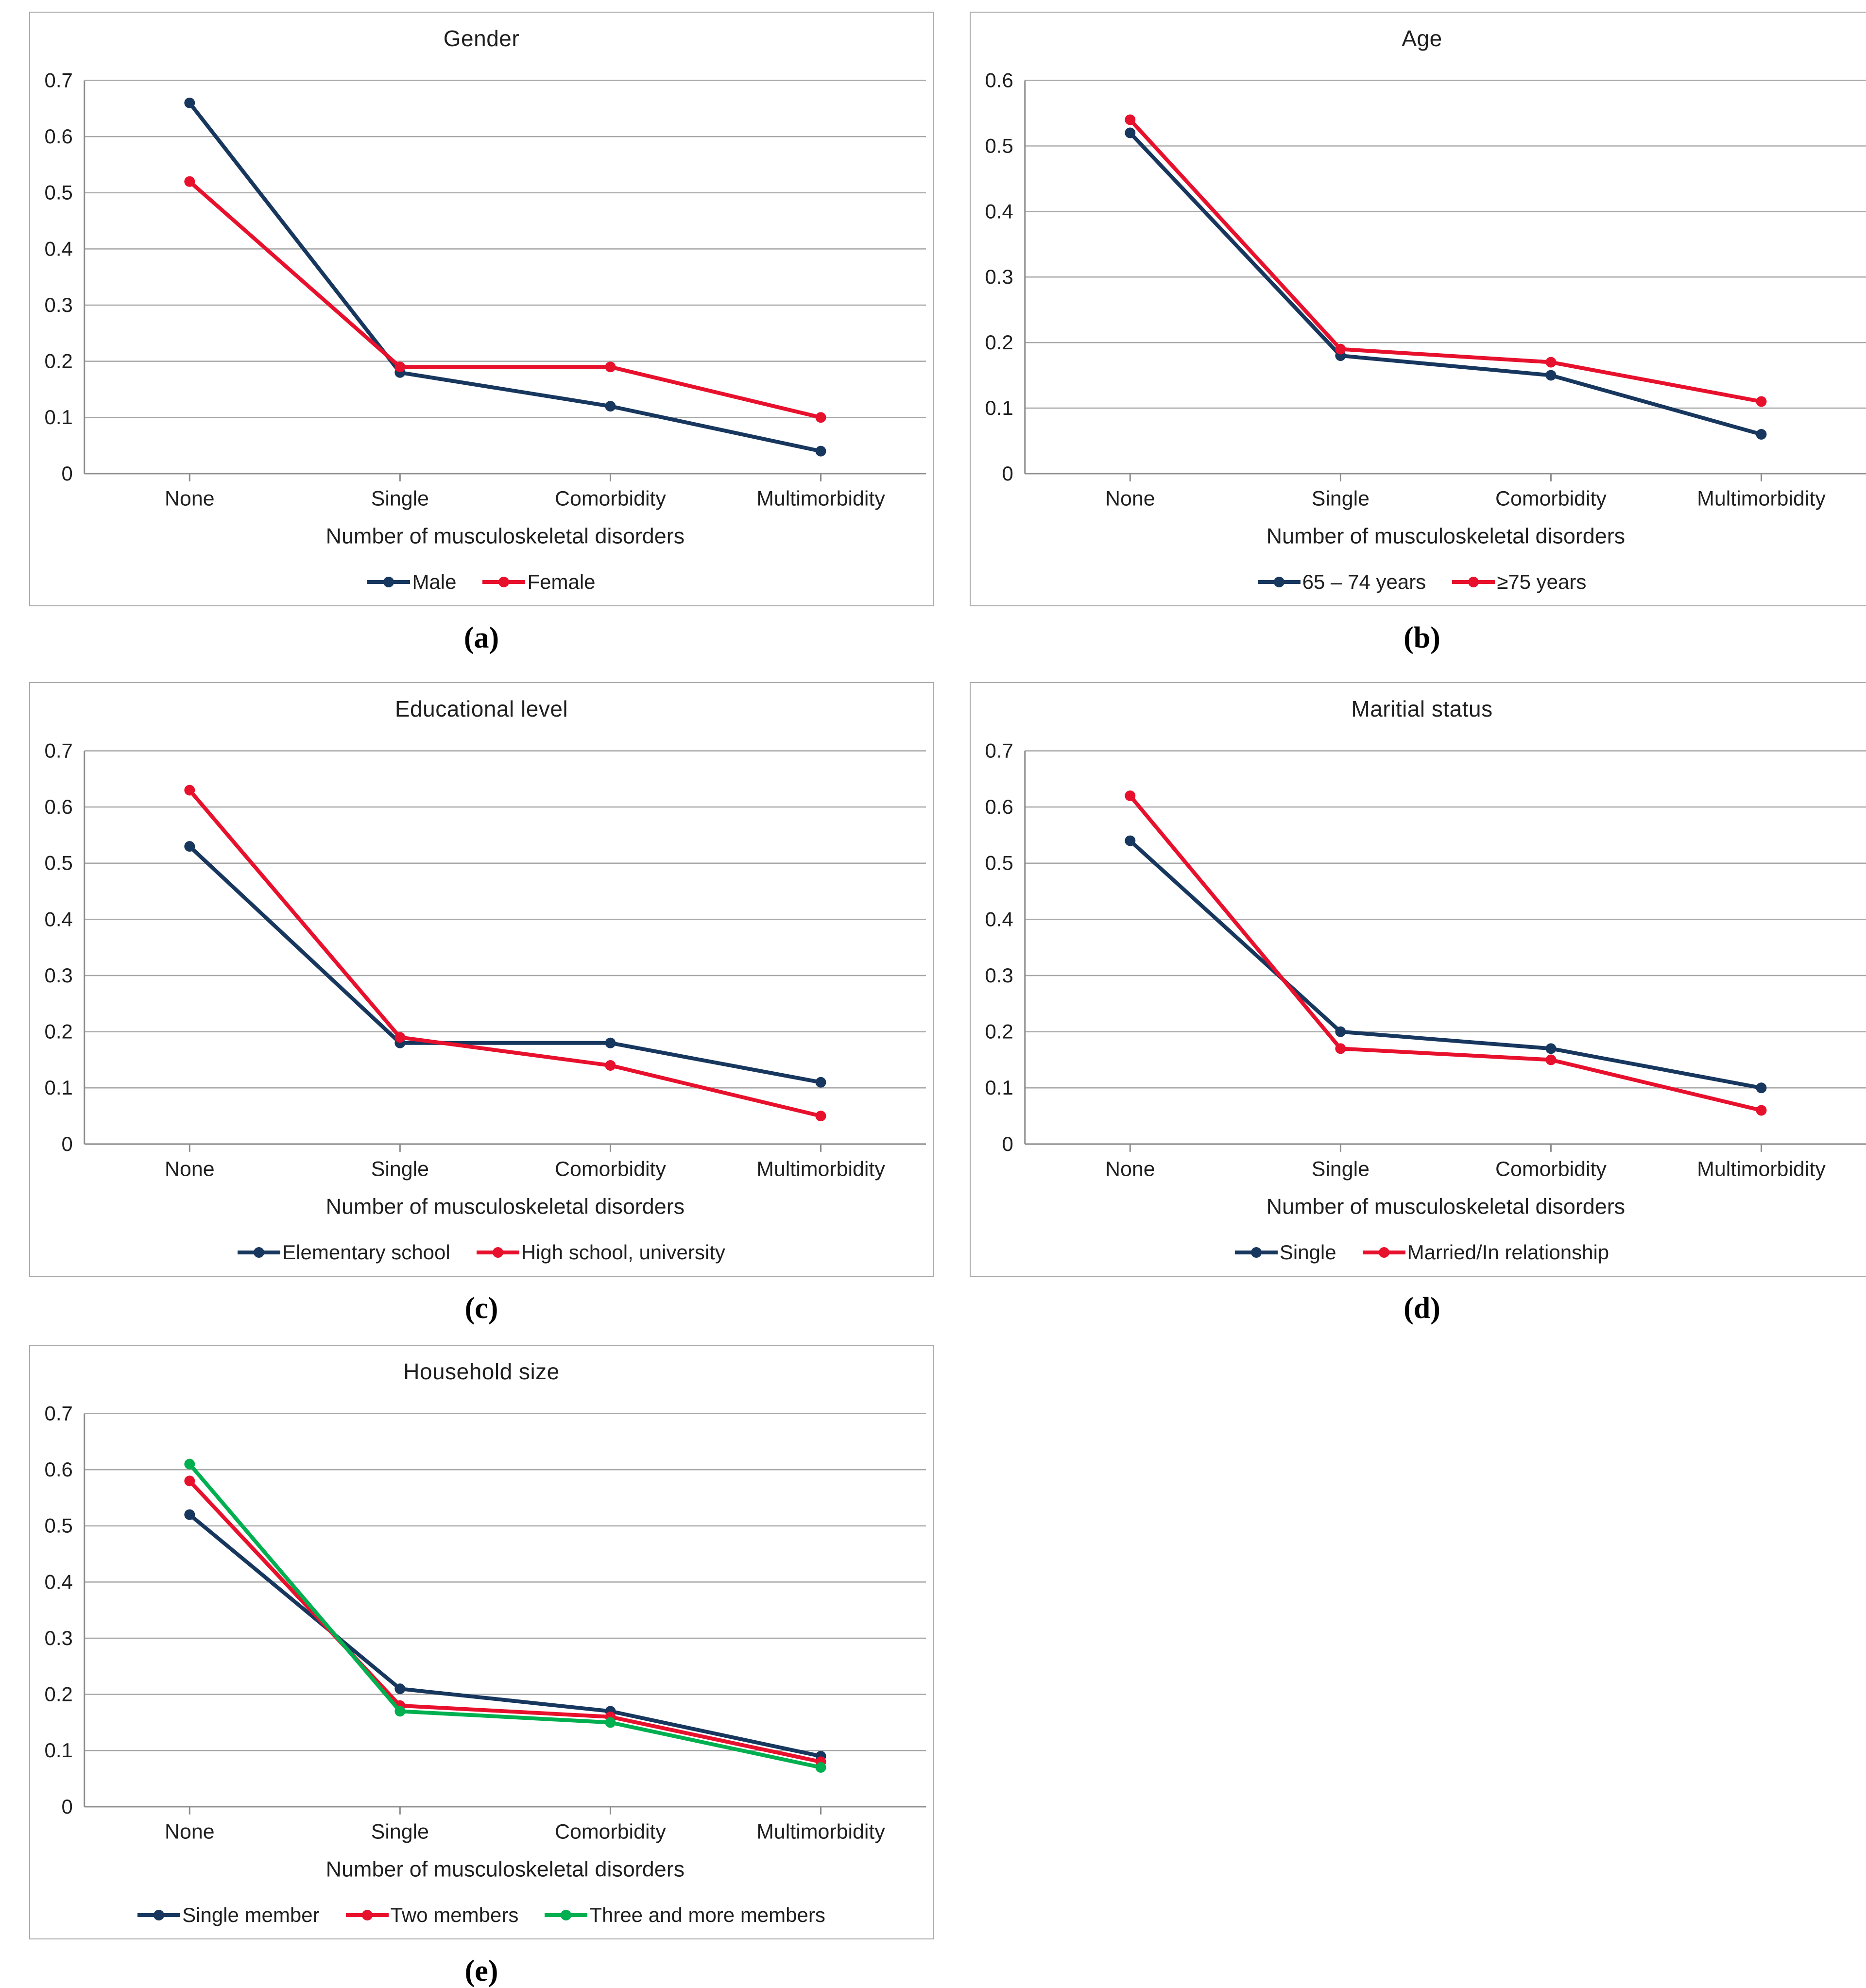 Image resolution: width=1866 pixels, height=1988 pixels. Describe the element at coordinates (481, 637) in the screenshot. I see `panel-caption-a: (a)` at that location.